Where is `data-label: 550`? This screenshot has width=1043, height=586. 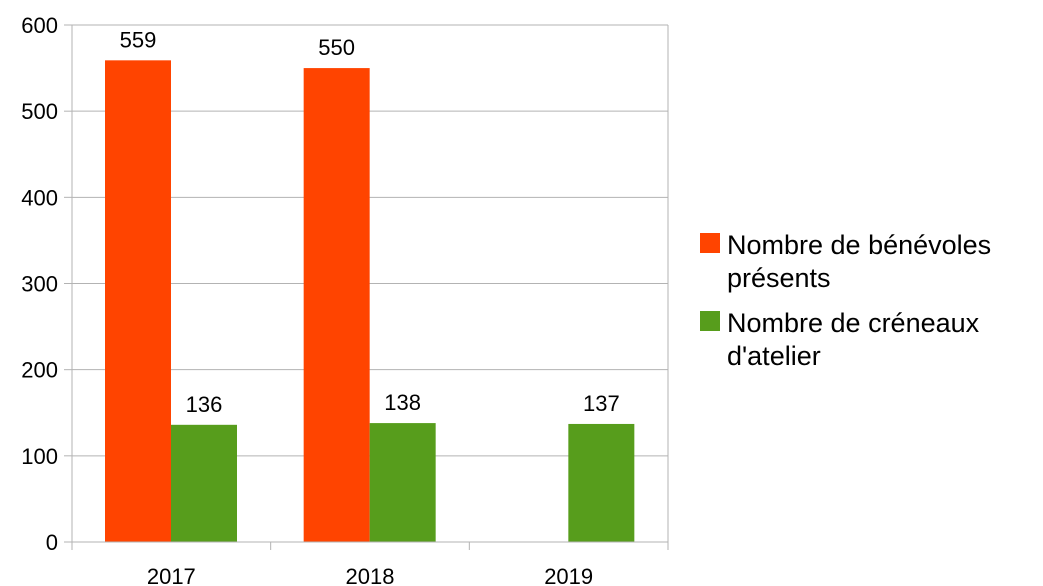 data-label: 550 is located at coordinates (336, 47).